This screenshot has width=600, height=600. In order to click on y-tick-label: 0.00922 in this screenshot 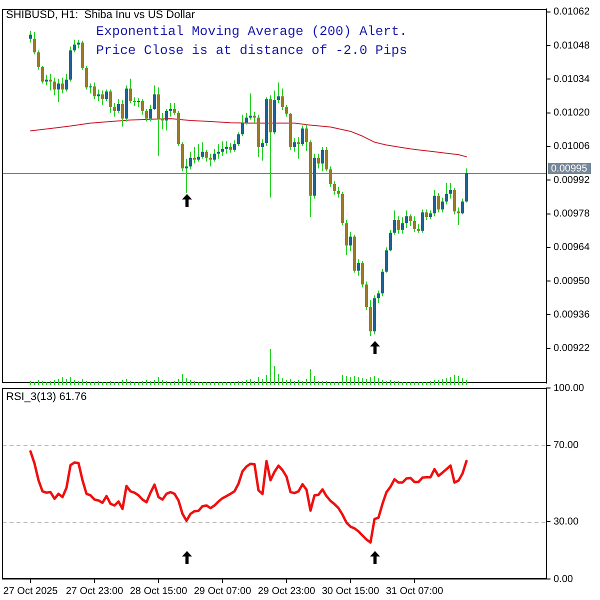, I will do `click(572, 348)`.